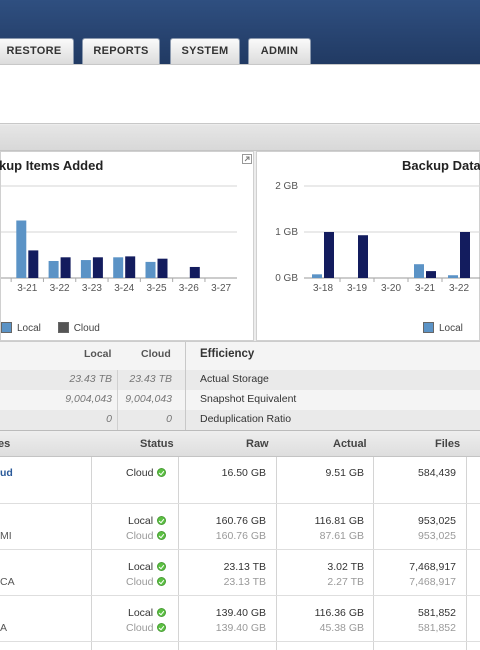 This screenshot has height=650, width=480. What do you see at coordinates (227, 354) in the screenshot?
I see `efficiency-label: Efficiency` at bounding box center [227, 354].